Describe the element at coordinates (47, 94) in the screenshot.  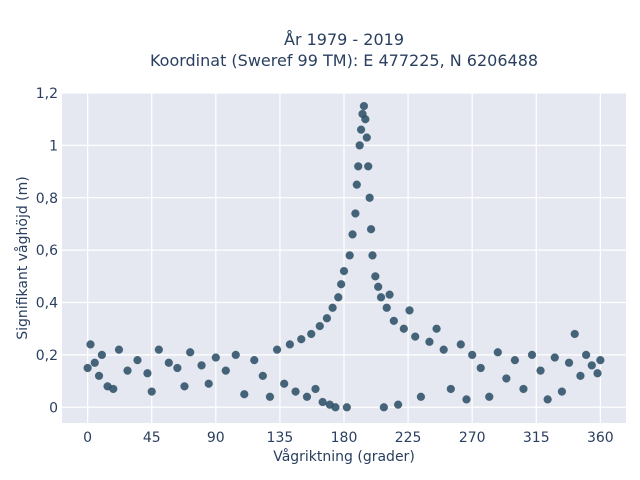
I see `y-tick-label-6: 1,2` at that location.